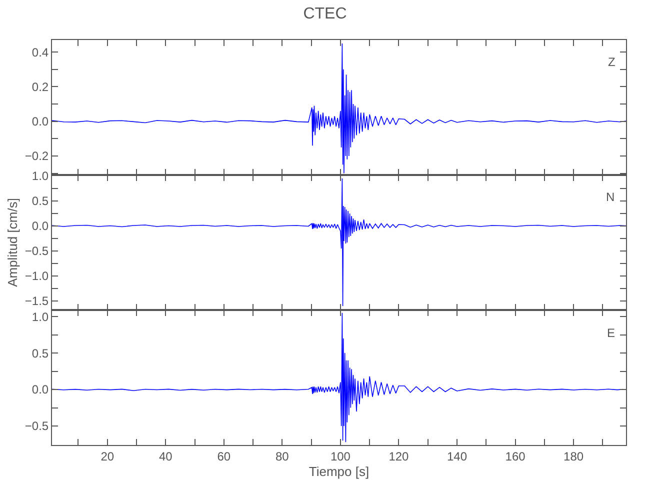  What do you see at coordinates (574, 456) in the screenshot?
I see `x-tick-label: 180` at bounding box center [574, 456].